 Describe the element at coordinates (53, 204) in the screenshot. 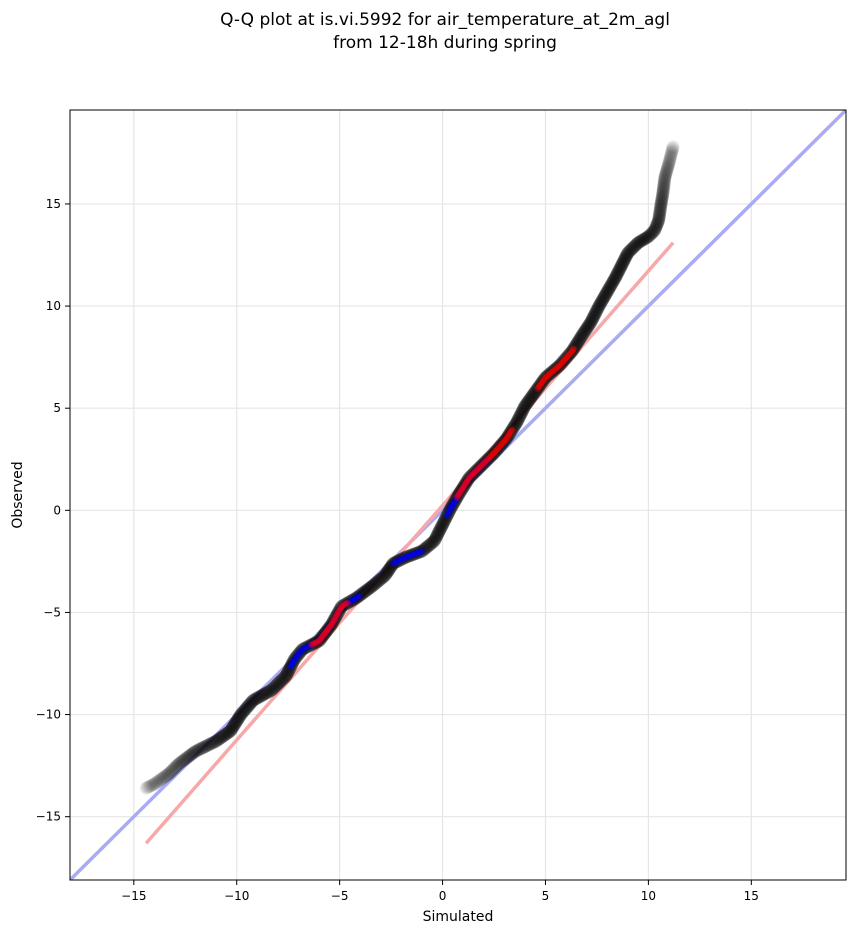

I see `y-tick-label-6: 15` at that location.